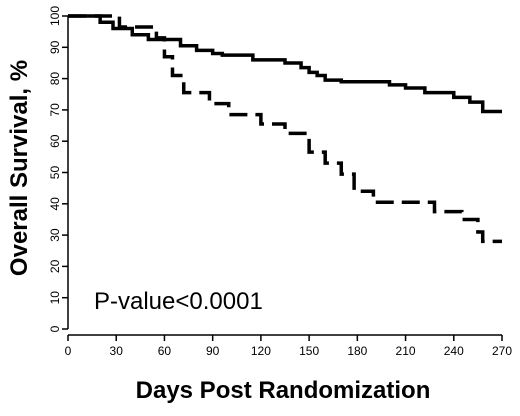 The image size is (520, 416). What do you see at coordinates (55, 47) in the screenshot?
I see `y-tick-label: 90` at bounding box center [55, 47].